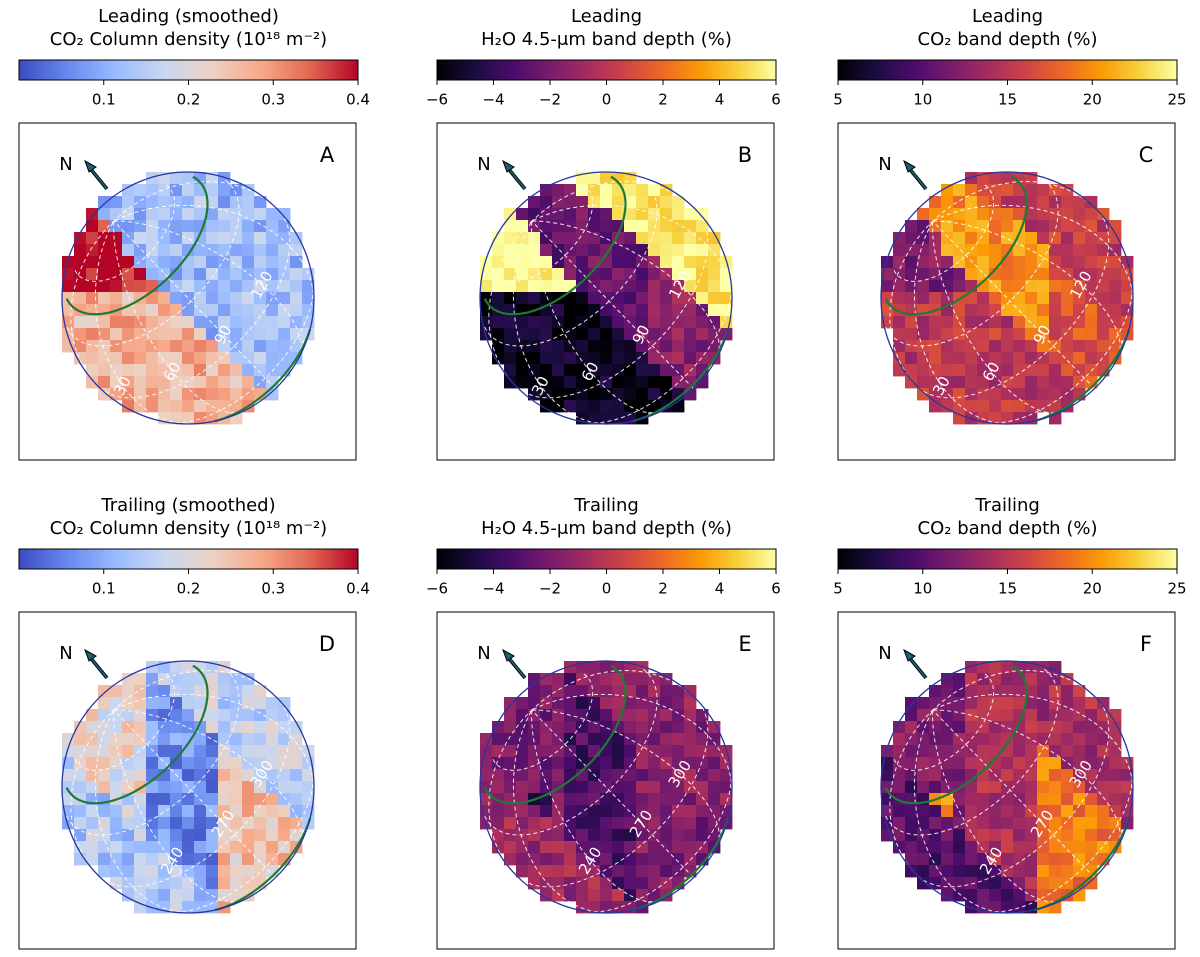 The width and height of the screenshot is (1200, 957). Describe the element at coordinates (663, 589) in the screenshot. I see `panel-e-colorbar-tick-label: 2` at that location.